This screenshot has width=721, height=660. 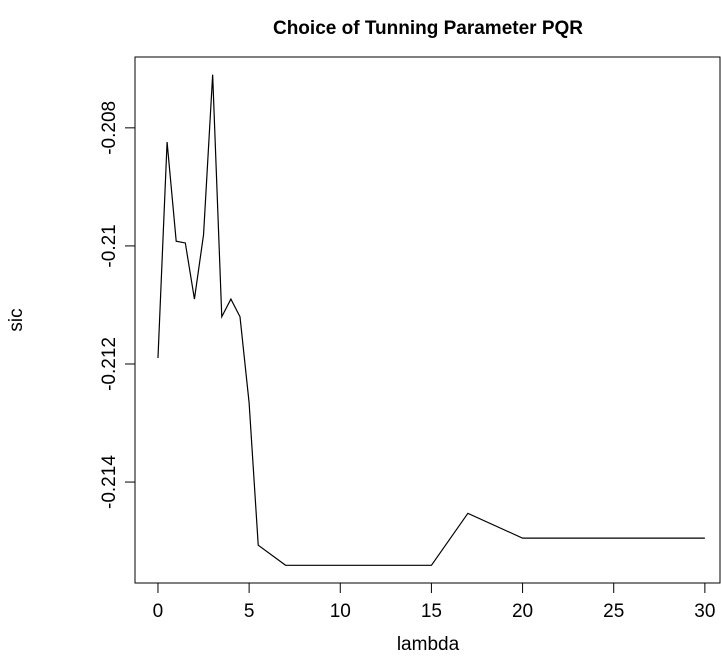 What do you see at coordinates (109, 245) in the screenshot?
I see `y-tick-label: -0.21` at bounding box center [109, 245].